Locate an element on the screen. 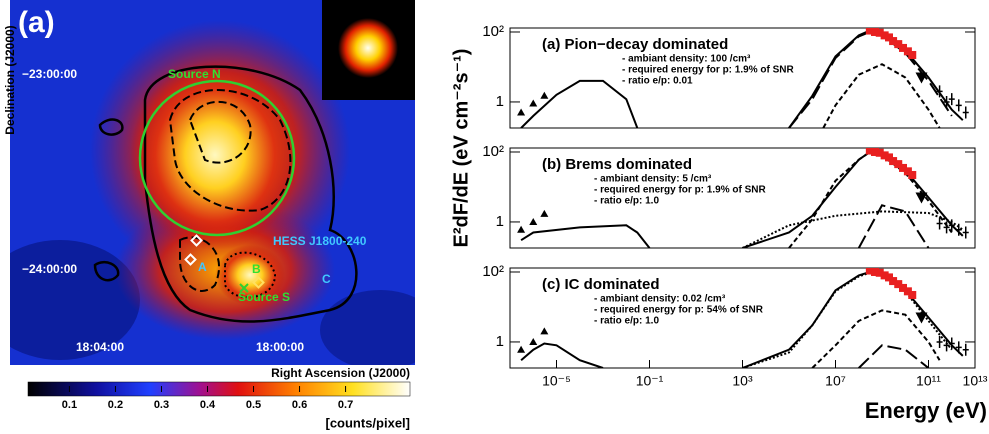 This screenshot has height=434, width=989. dec-tick-label: −23:00:00 is located at coordinates (49, 74).